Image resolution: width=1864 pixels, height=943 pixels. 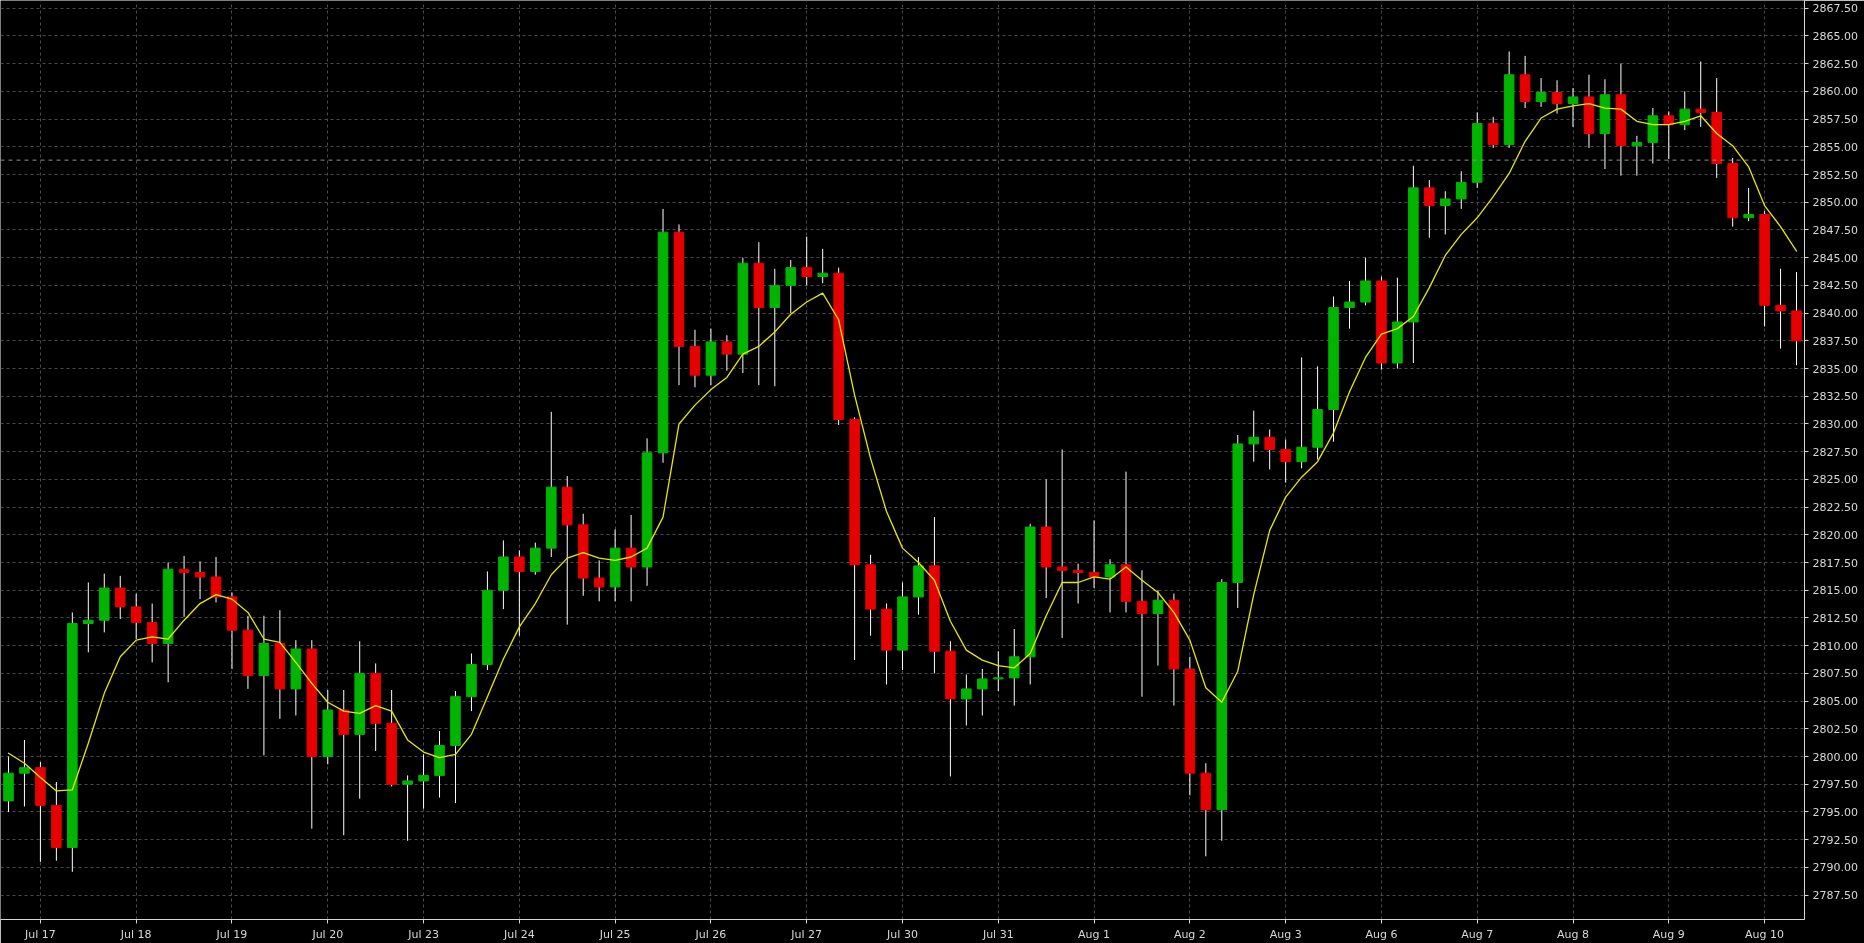 What do you see at coordinates (1189, 934) in the screenshot?
I see `x-tick-label: Aug 2` at bounding box center [1189, 934].